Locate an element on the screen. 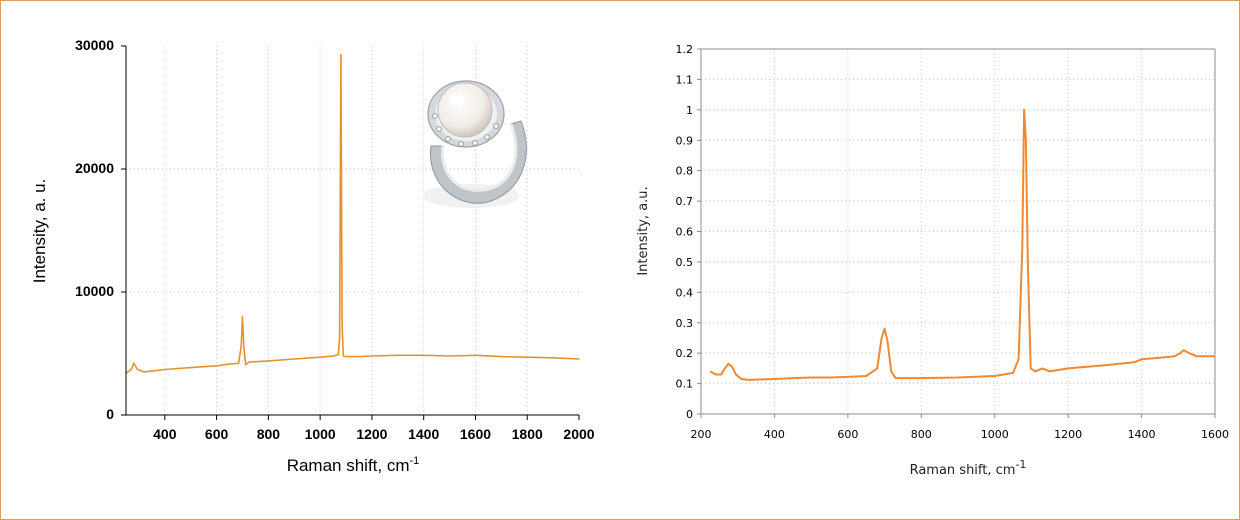  pearl-ring-image is located at coordinates (475, 144).